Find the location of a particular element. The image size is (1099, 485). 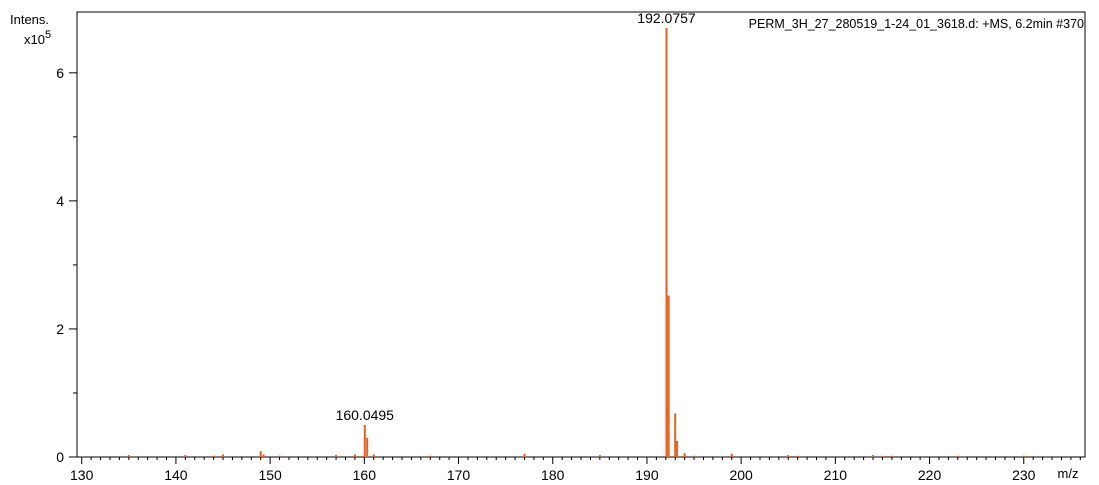

y-axis-title-line2: x105 is located at coordinates (37, 38).